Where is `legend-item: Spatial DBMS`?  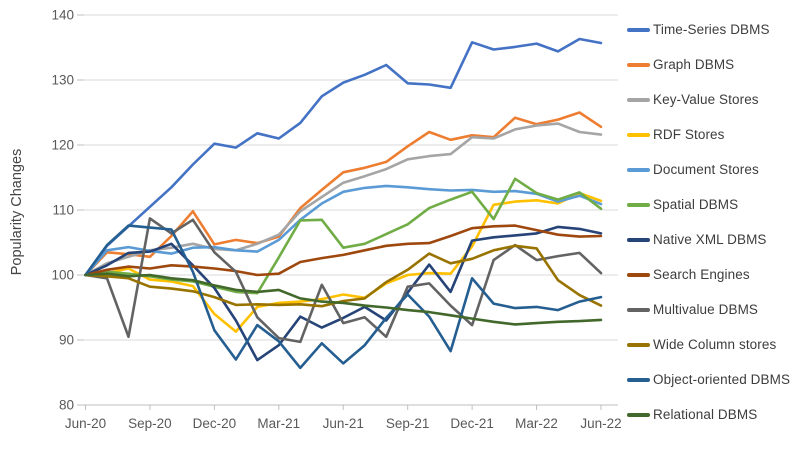 legend-item: Spatial DBMS is located at coordinates (708, 204).